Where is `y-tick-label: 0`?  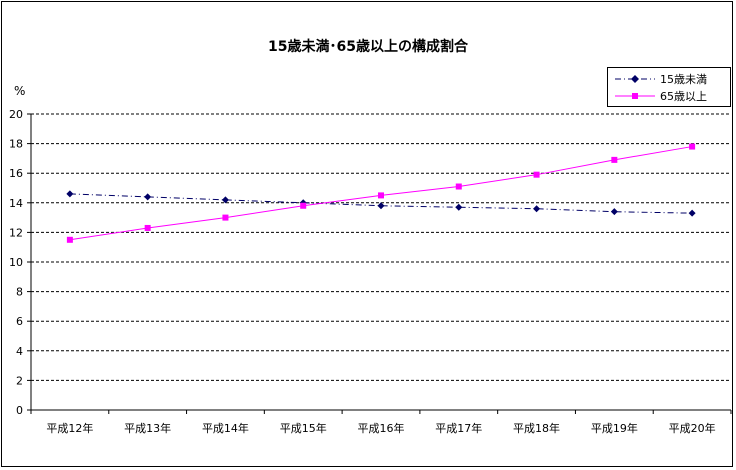
y-tick-label: 0 is located at coordinates (19, 410).